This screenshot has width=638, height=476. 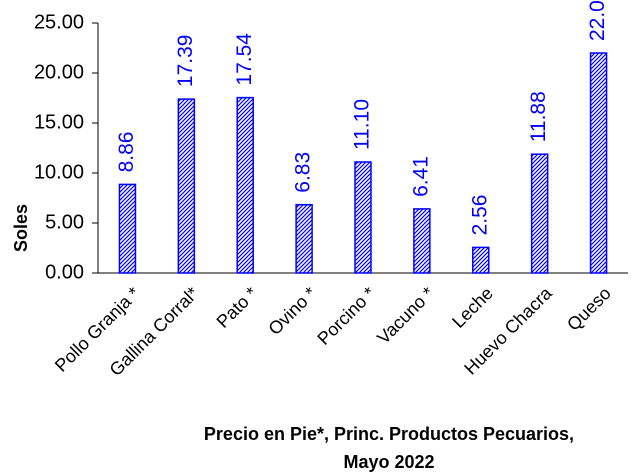 I want to click on data-label: 22.00, so click(x=597, y=20).